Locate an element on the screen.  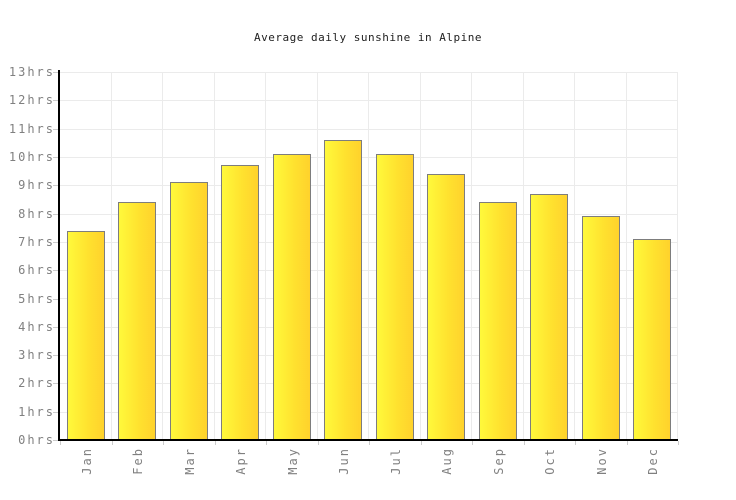
bar-feb is located at coordinates (137, 321).